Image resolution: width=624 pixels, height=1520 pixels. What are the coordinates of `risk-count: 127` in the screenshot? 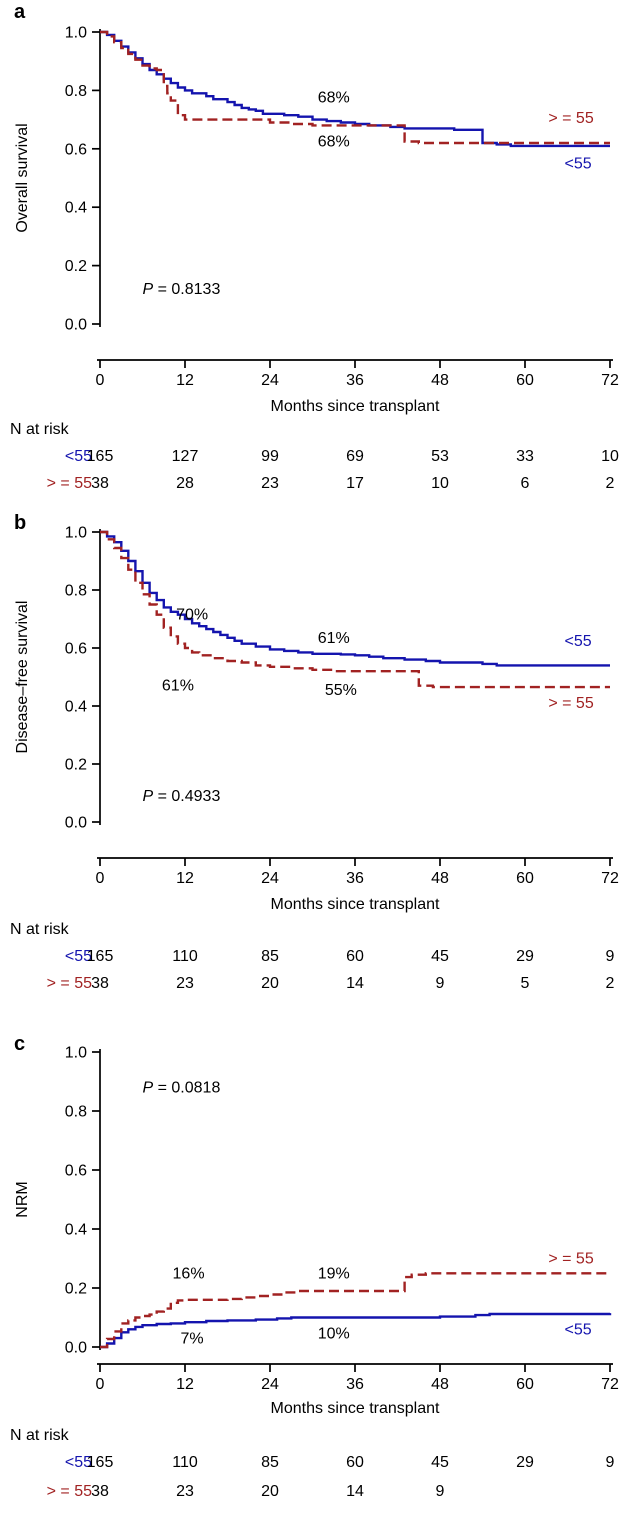 It's located at (185, 456).